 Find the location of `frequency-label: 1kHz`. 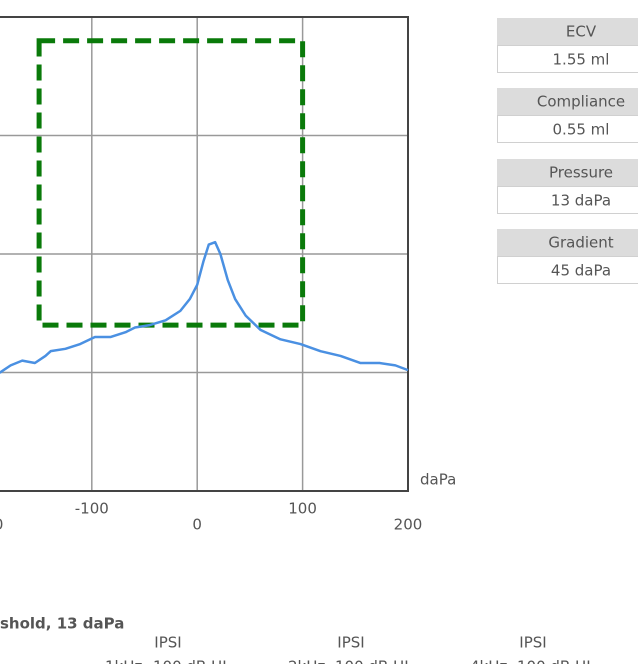

frequency-label: 1kHz is located at coordinates (124, 661).